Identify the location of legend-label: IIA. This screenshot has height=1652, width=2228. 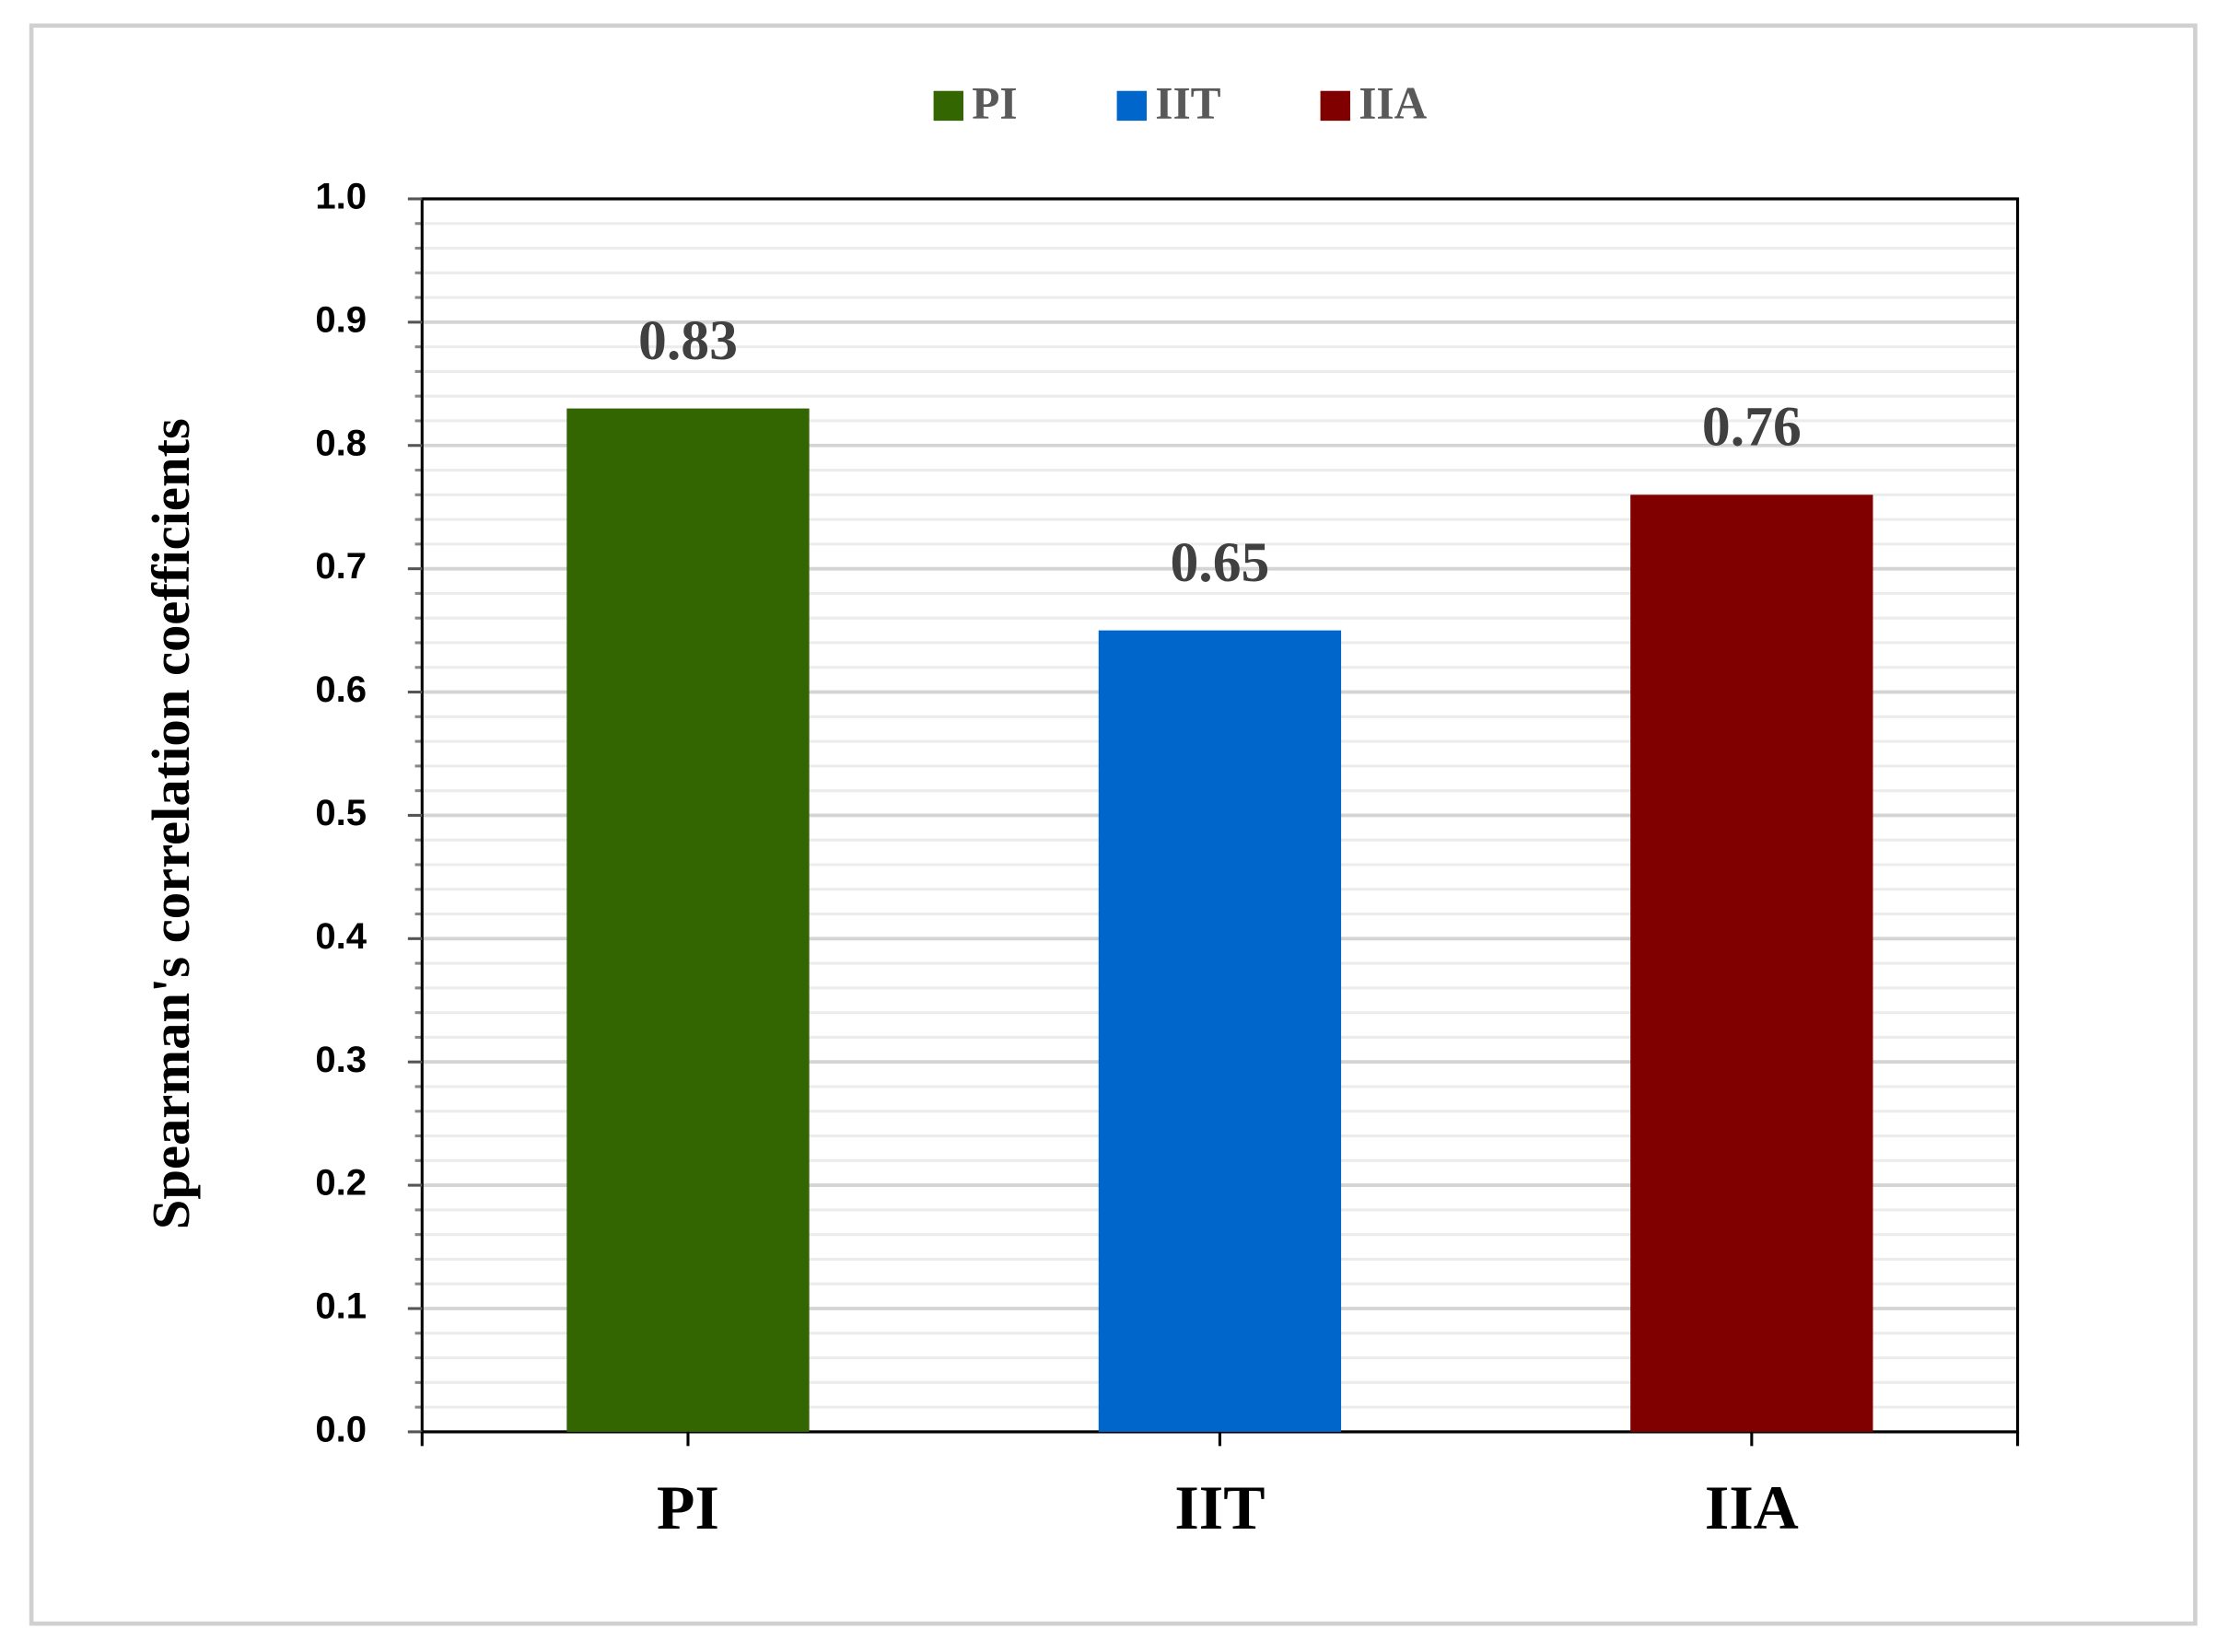
(1393, 103).